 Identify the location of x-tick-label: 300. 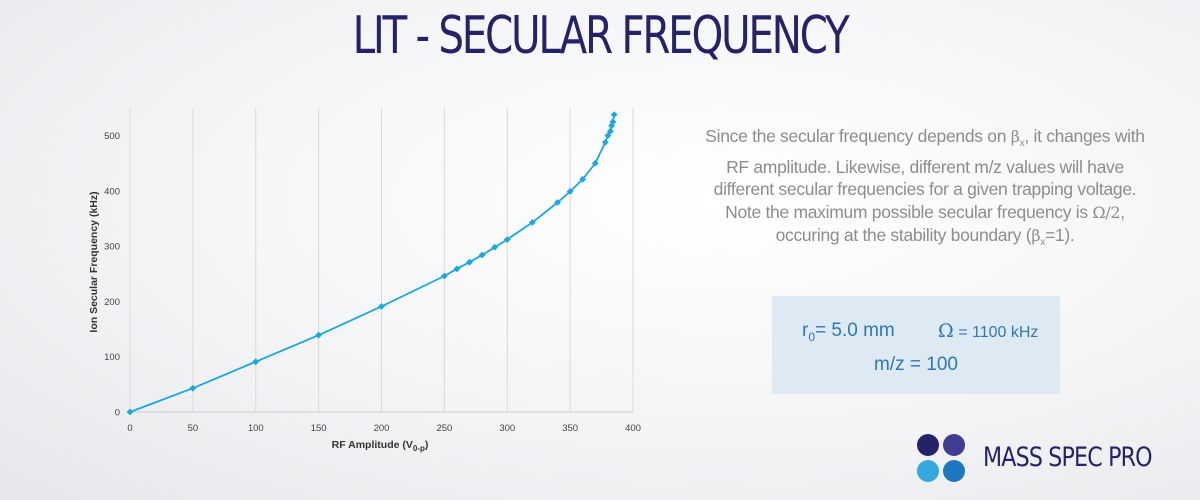
(507, 428).